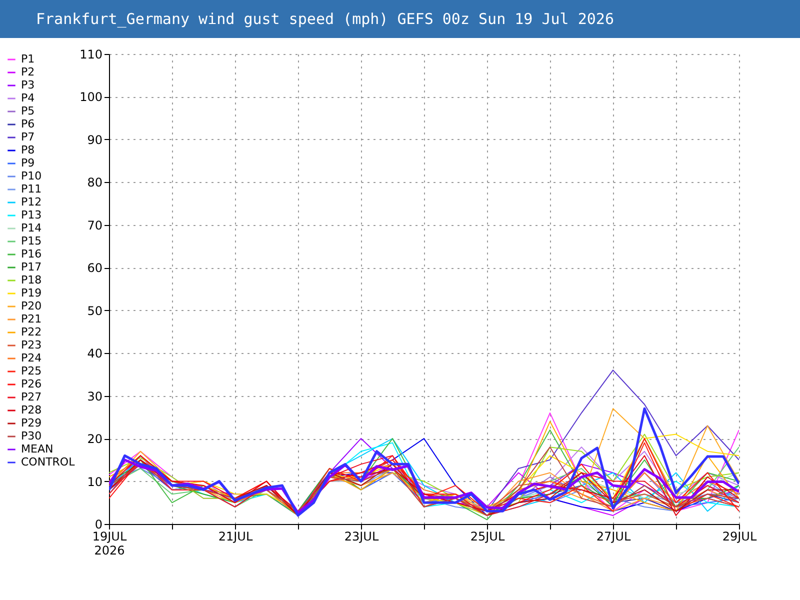  I want to click on y-tick-label: 20, so click(94, 439).